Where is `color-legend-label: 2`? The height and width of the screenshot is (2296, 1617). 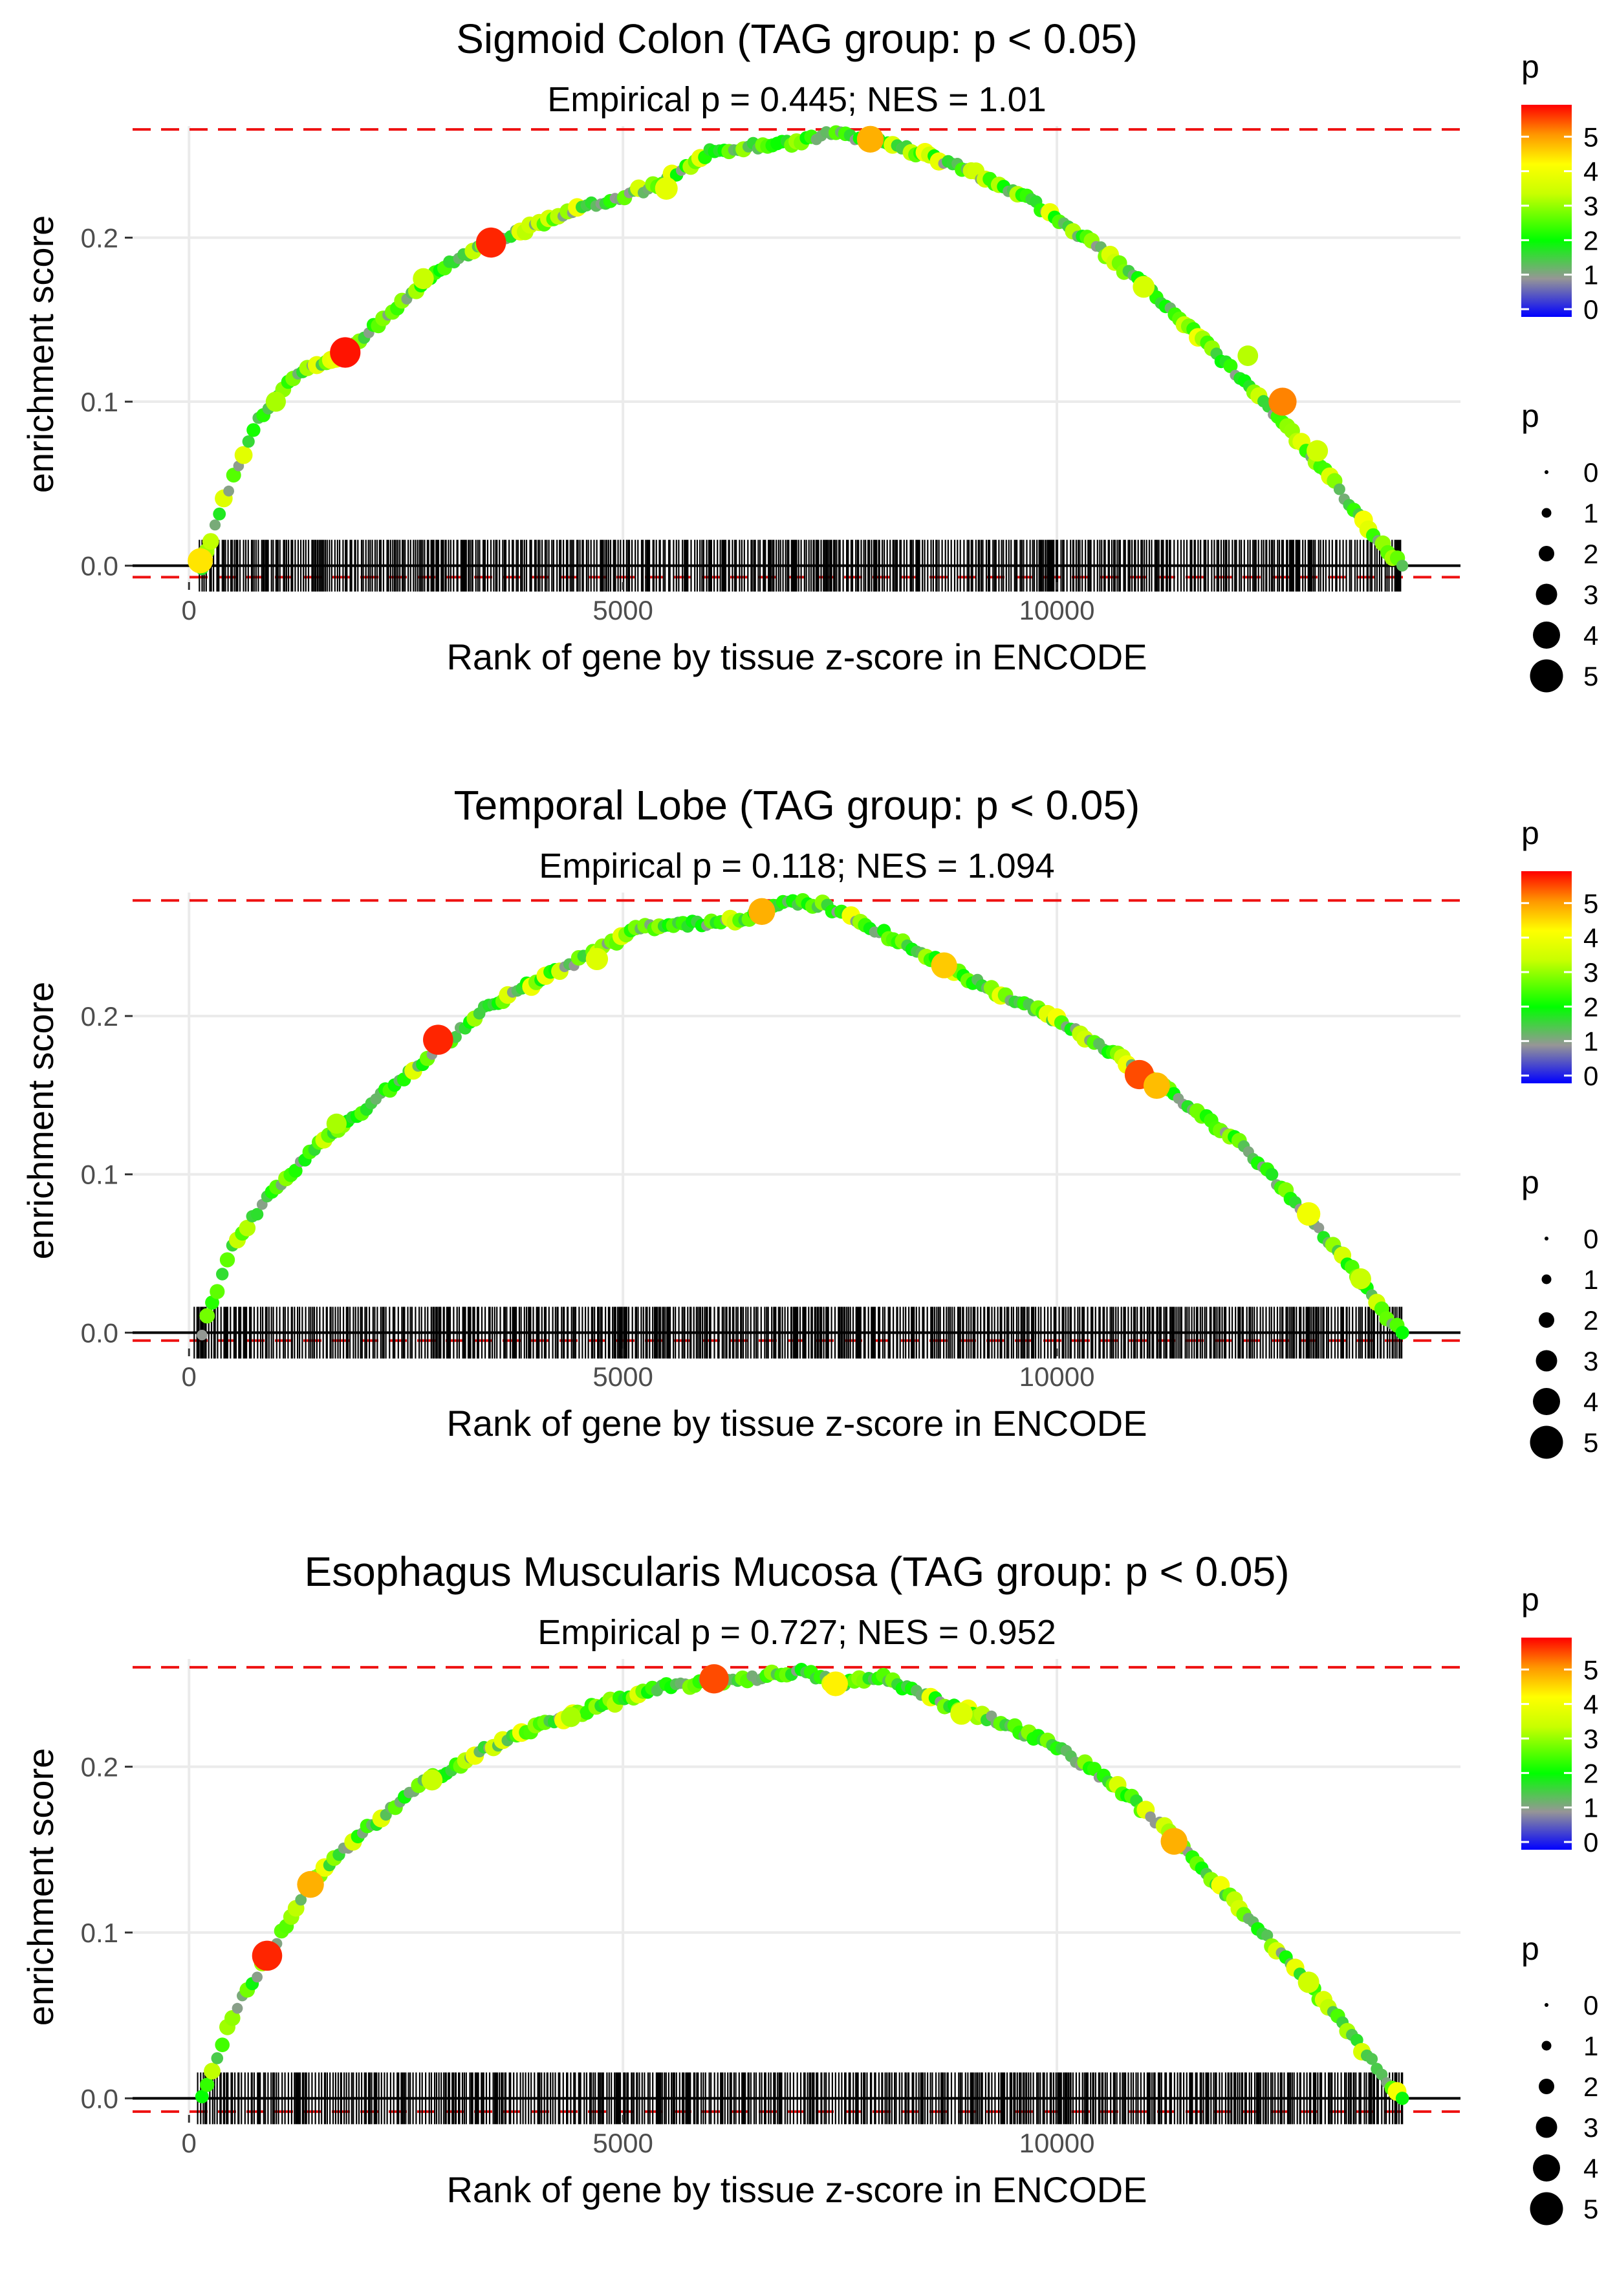 color-legend-label: 2 is located at coordinates (1591, 1773).